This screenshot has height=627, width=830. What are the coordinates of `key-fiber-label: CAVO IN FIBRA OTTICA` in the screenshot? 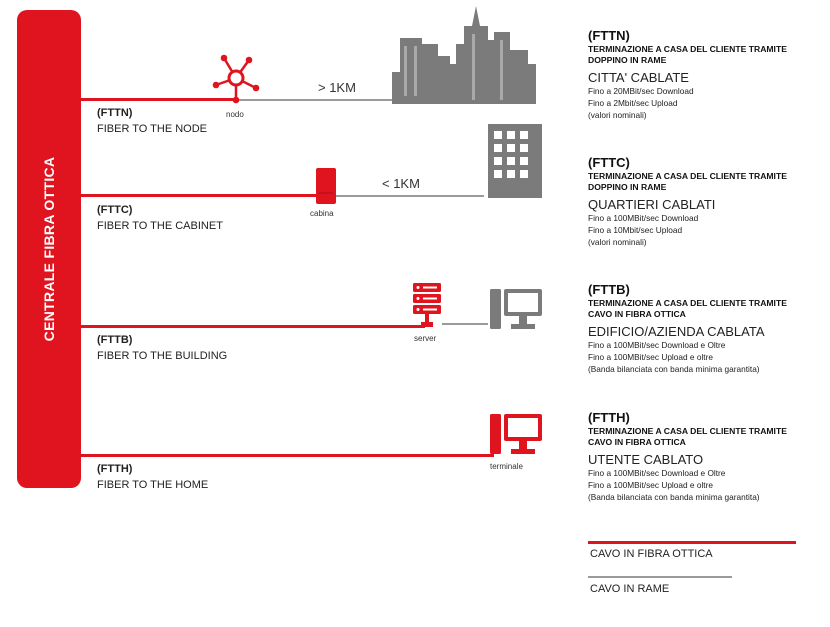 It's located at (651, 554).